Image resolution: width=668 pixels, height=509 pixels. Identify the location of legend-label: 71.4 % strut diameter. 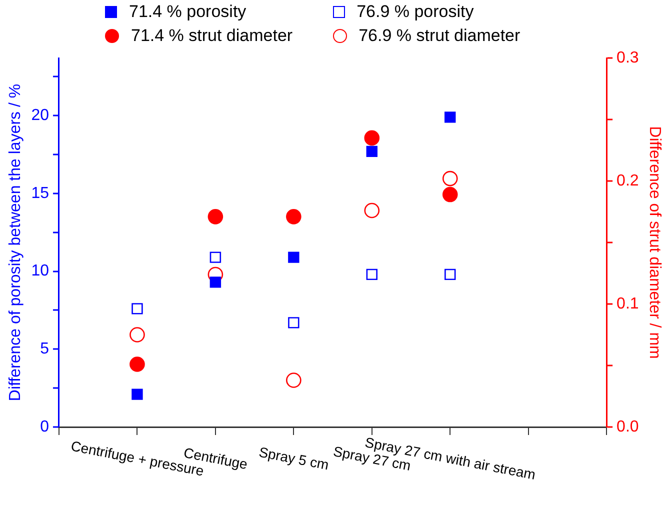
(212, 36).